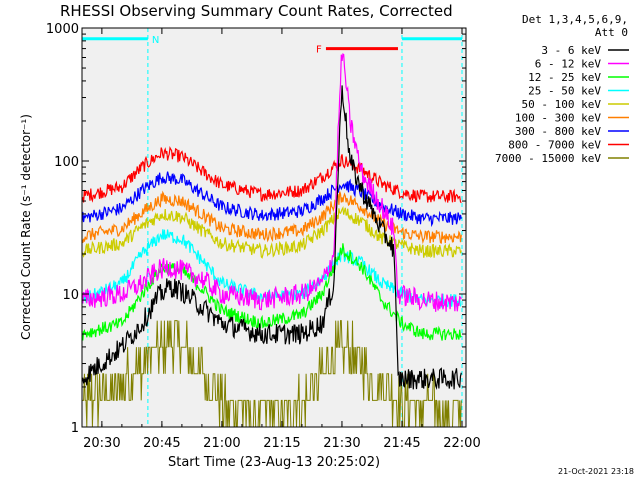 This screenshot has width=640, height=480. What do you see at coordinates (155, 40) in the screenshot?
I see `annotation-label-0: N` at bounding box center [155, 40].